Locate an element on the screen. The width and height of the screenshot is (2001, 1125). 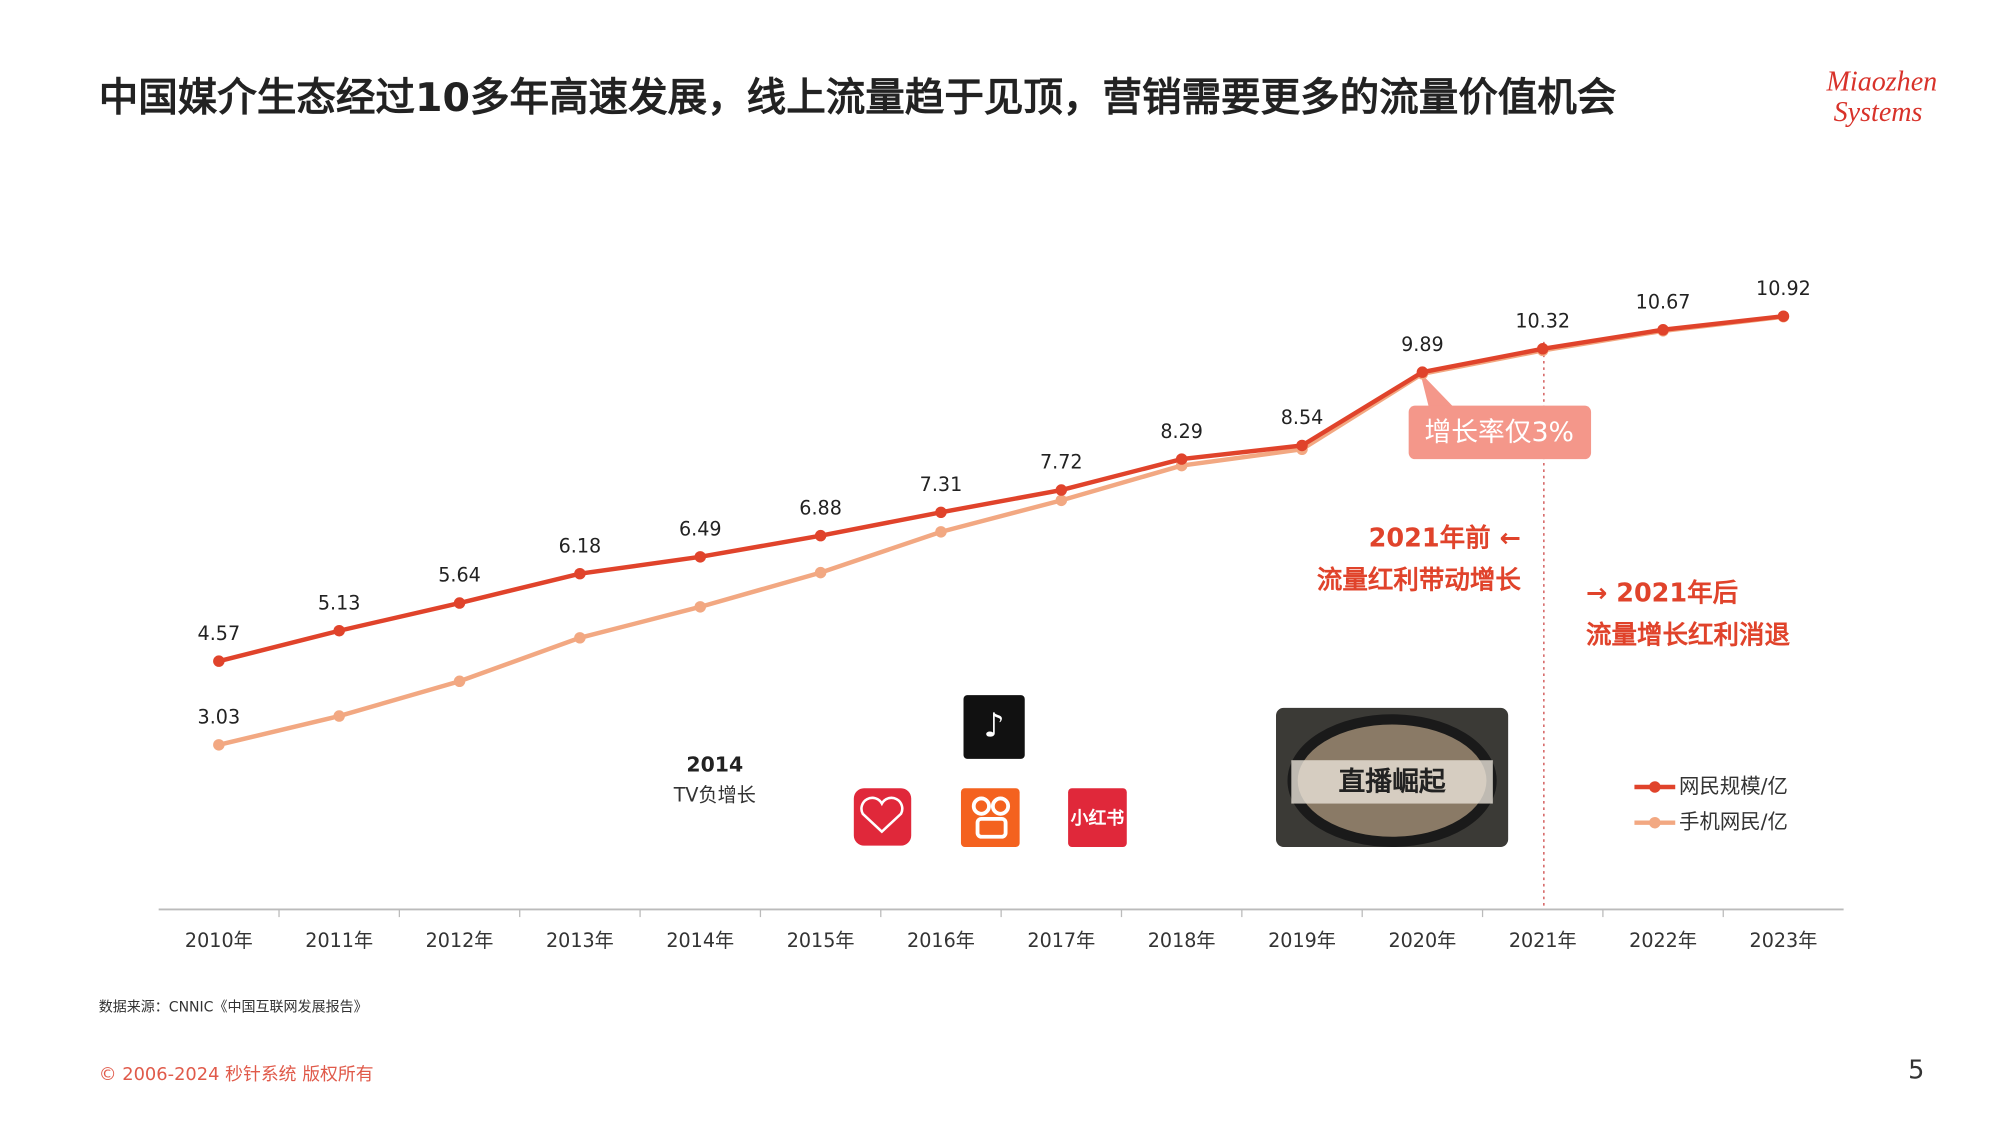
note-before-1: 2021年前 ← is located at coordinates (1445, 539).